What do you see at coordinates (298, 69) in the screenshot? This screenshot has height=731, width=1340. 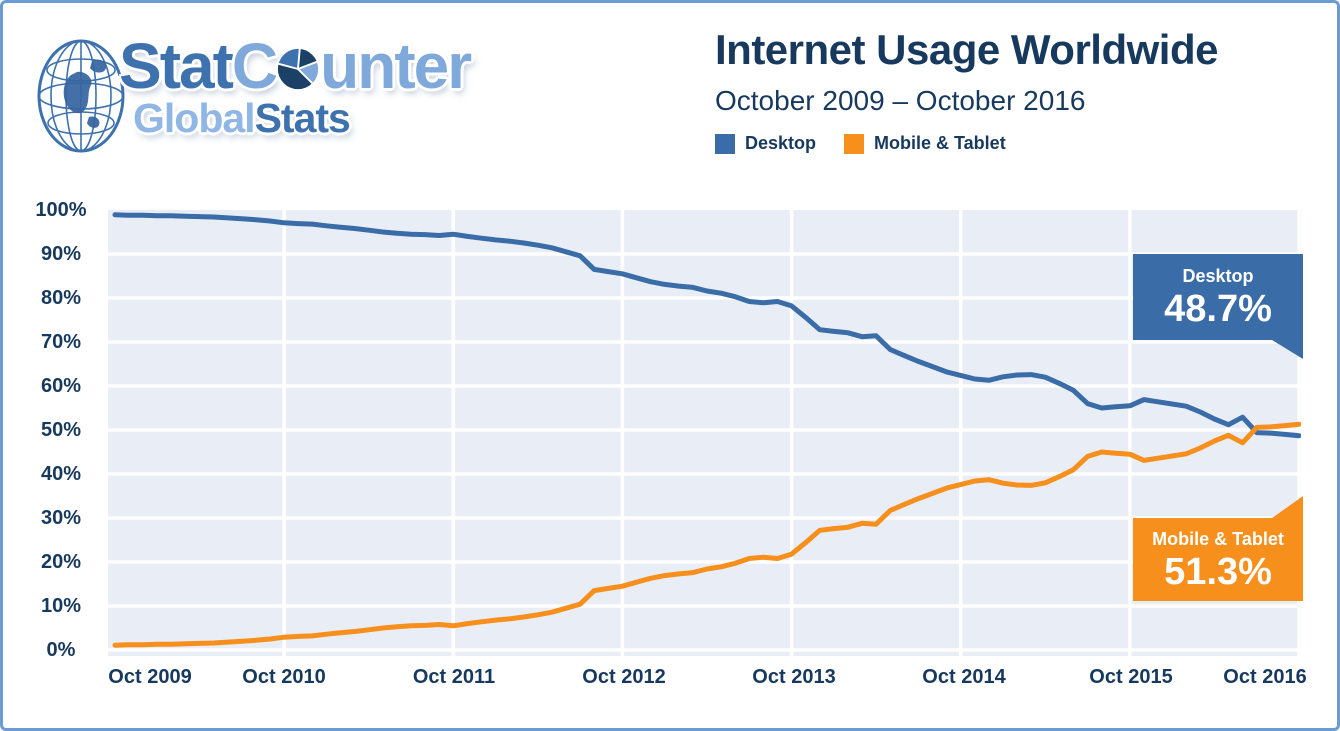 I see `pie-chart-icon` at bounding box center [298, 69].